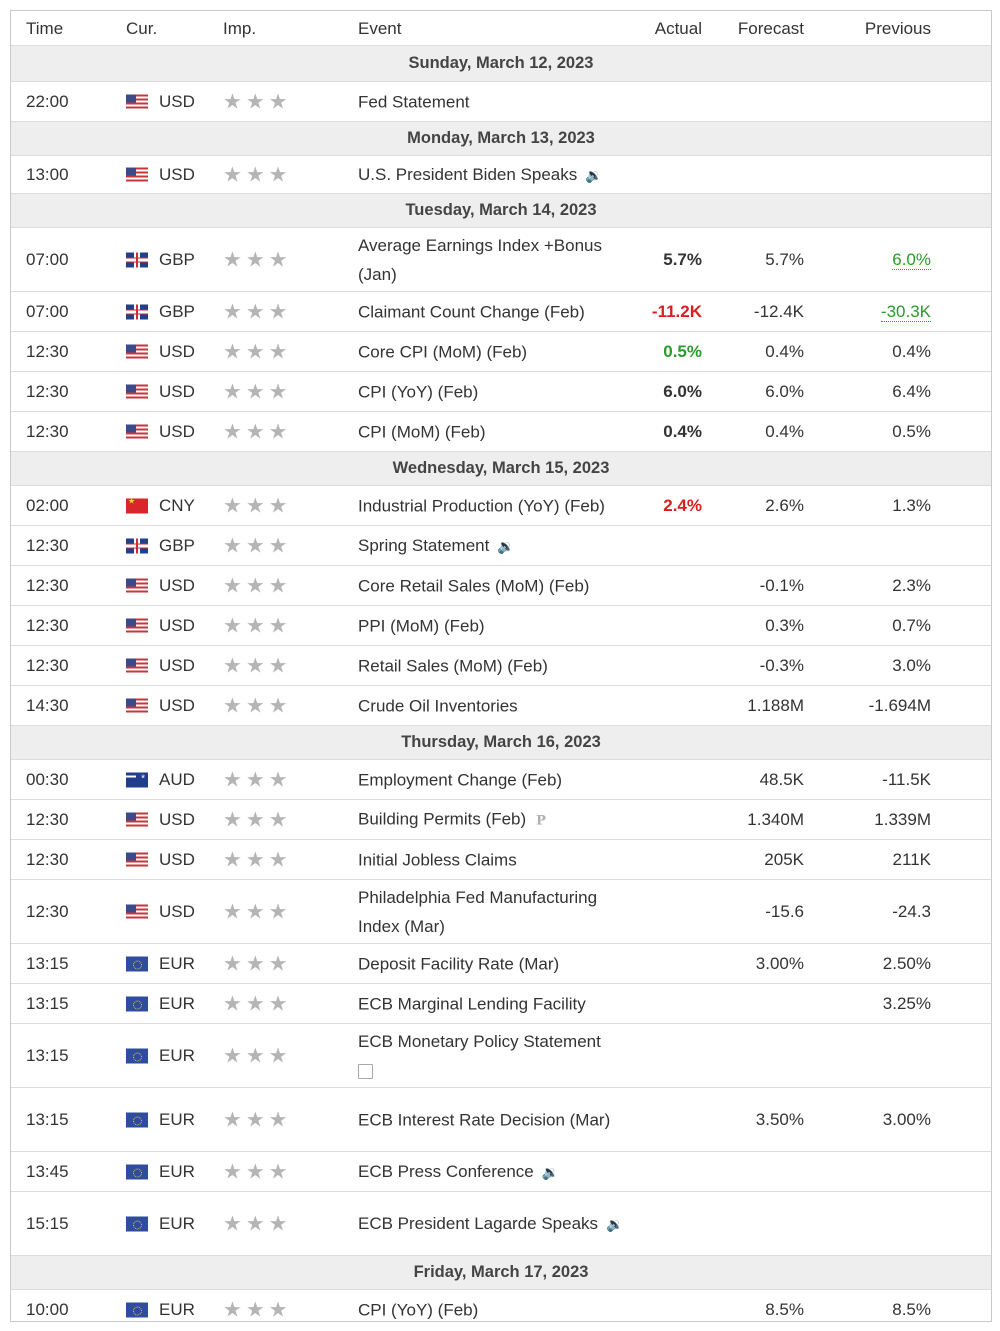 The width and height of the screenshot is (1000, 1331). What do you see at coordinates (682, 391) in the screenshot?
I see `actual-value: 6.0%` at bounding box center [682, 391].